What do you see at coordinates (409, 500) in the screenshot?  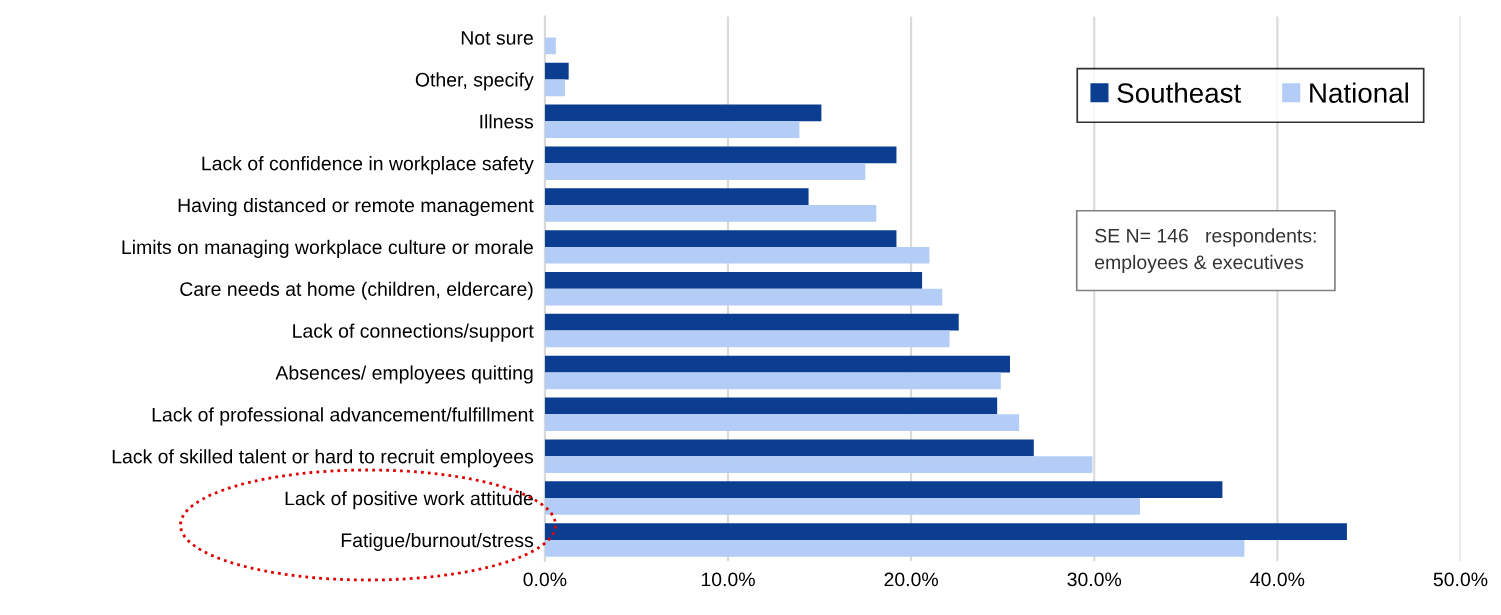 I see `y-tick-label: Lack of positive work attitude` at bounding box center [409, 500].